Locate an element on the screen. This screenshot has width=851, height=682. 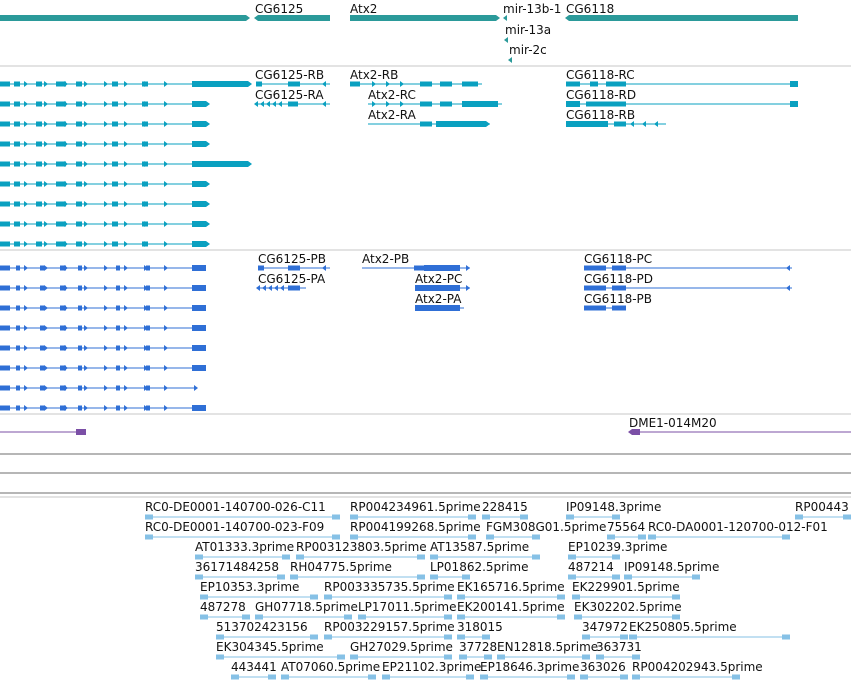
est-label: RP004199268.5prime is located at coordinates (415, 527).